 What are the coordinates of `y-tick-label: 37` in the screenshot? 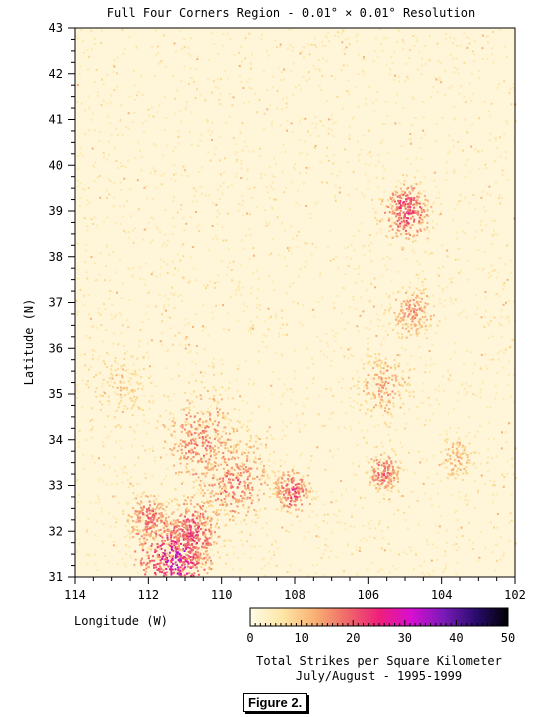 It's located at (56, 303).